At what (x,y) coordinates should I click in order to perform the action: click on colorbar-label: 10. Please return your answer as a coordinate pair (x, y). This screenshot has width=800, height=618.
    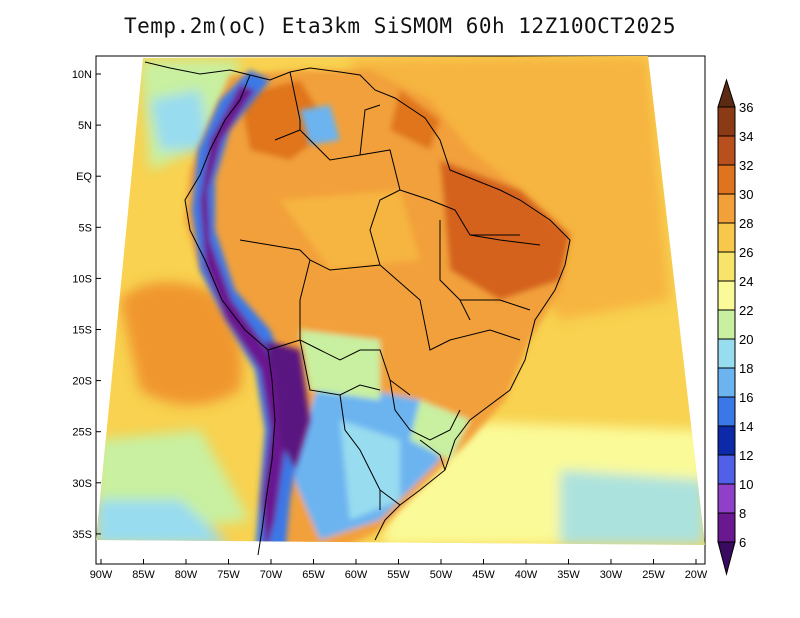
    Looking at the image, I should click on (746, 484).